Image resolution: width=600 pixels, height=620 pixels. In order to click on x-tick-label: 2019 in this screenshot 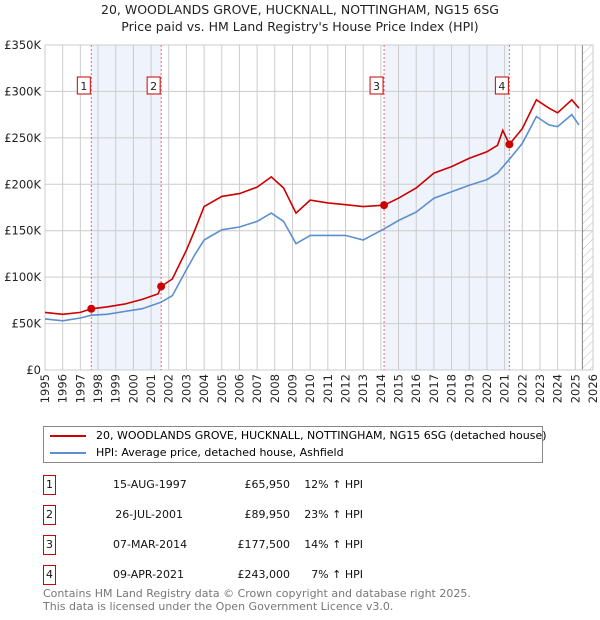, I will do `click(469, 388)`.